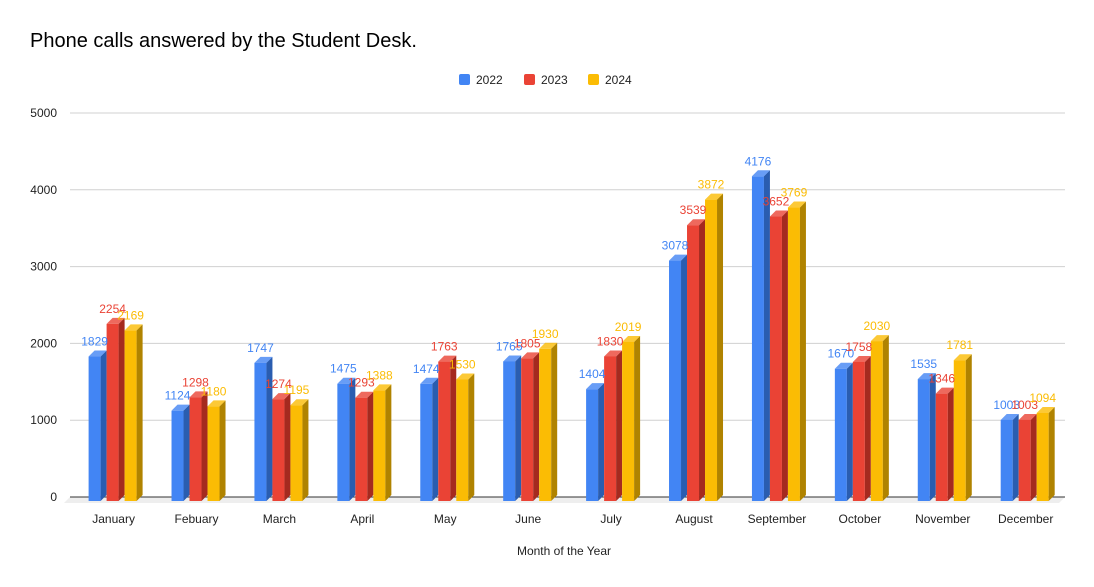 Image resolution: width=1094 pixels, height=587 pixels. I want to click on bar-2024-december, so click(1045, 453).